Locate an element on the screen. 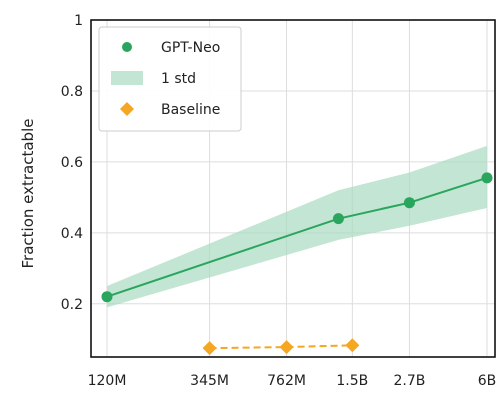 The height and width of the screenshot is (398, 503). x-tick-label: 2.7B is located at coordinates (409, 381).